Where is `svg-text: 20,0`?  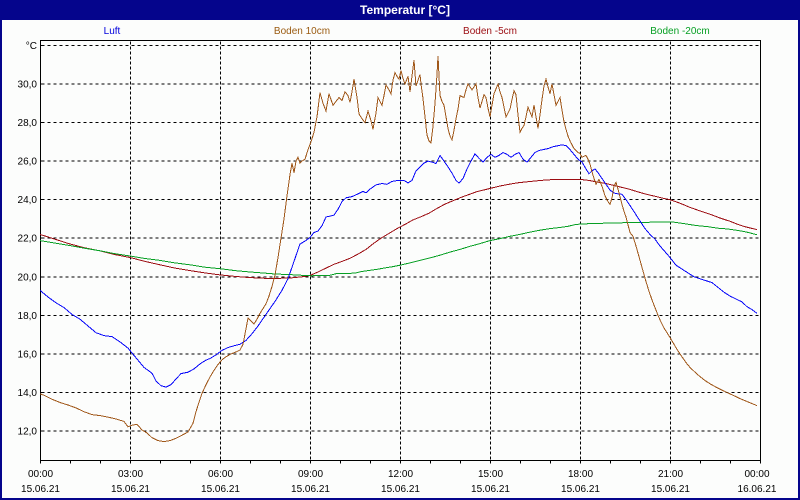
svg-text: 20,0 is located at coordinates (28, 277).